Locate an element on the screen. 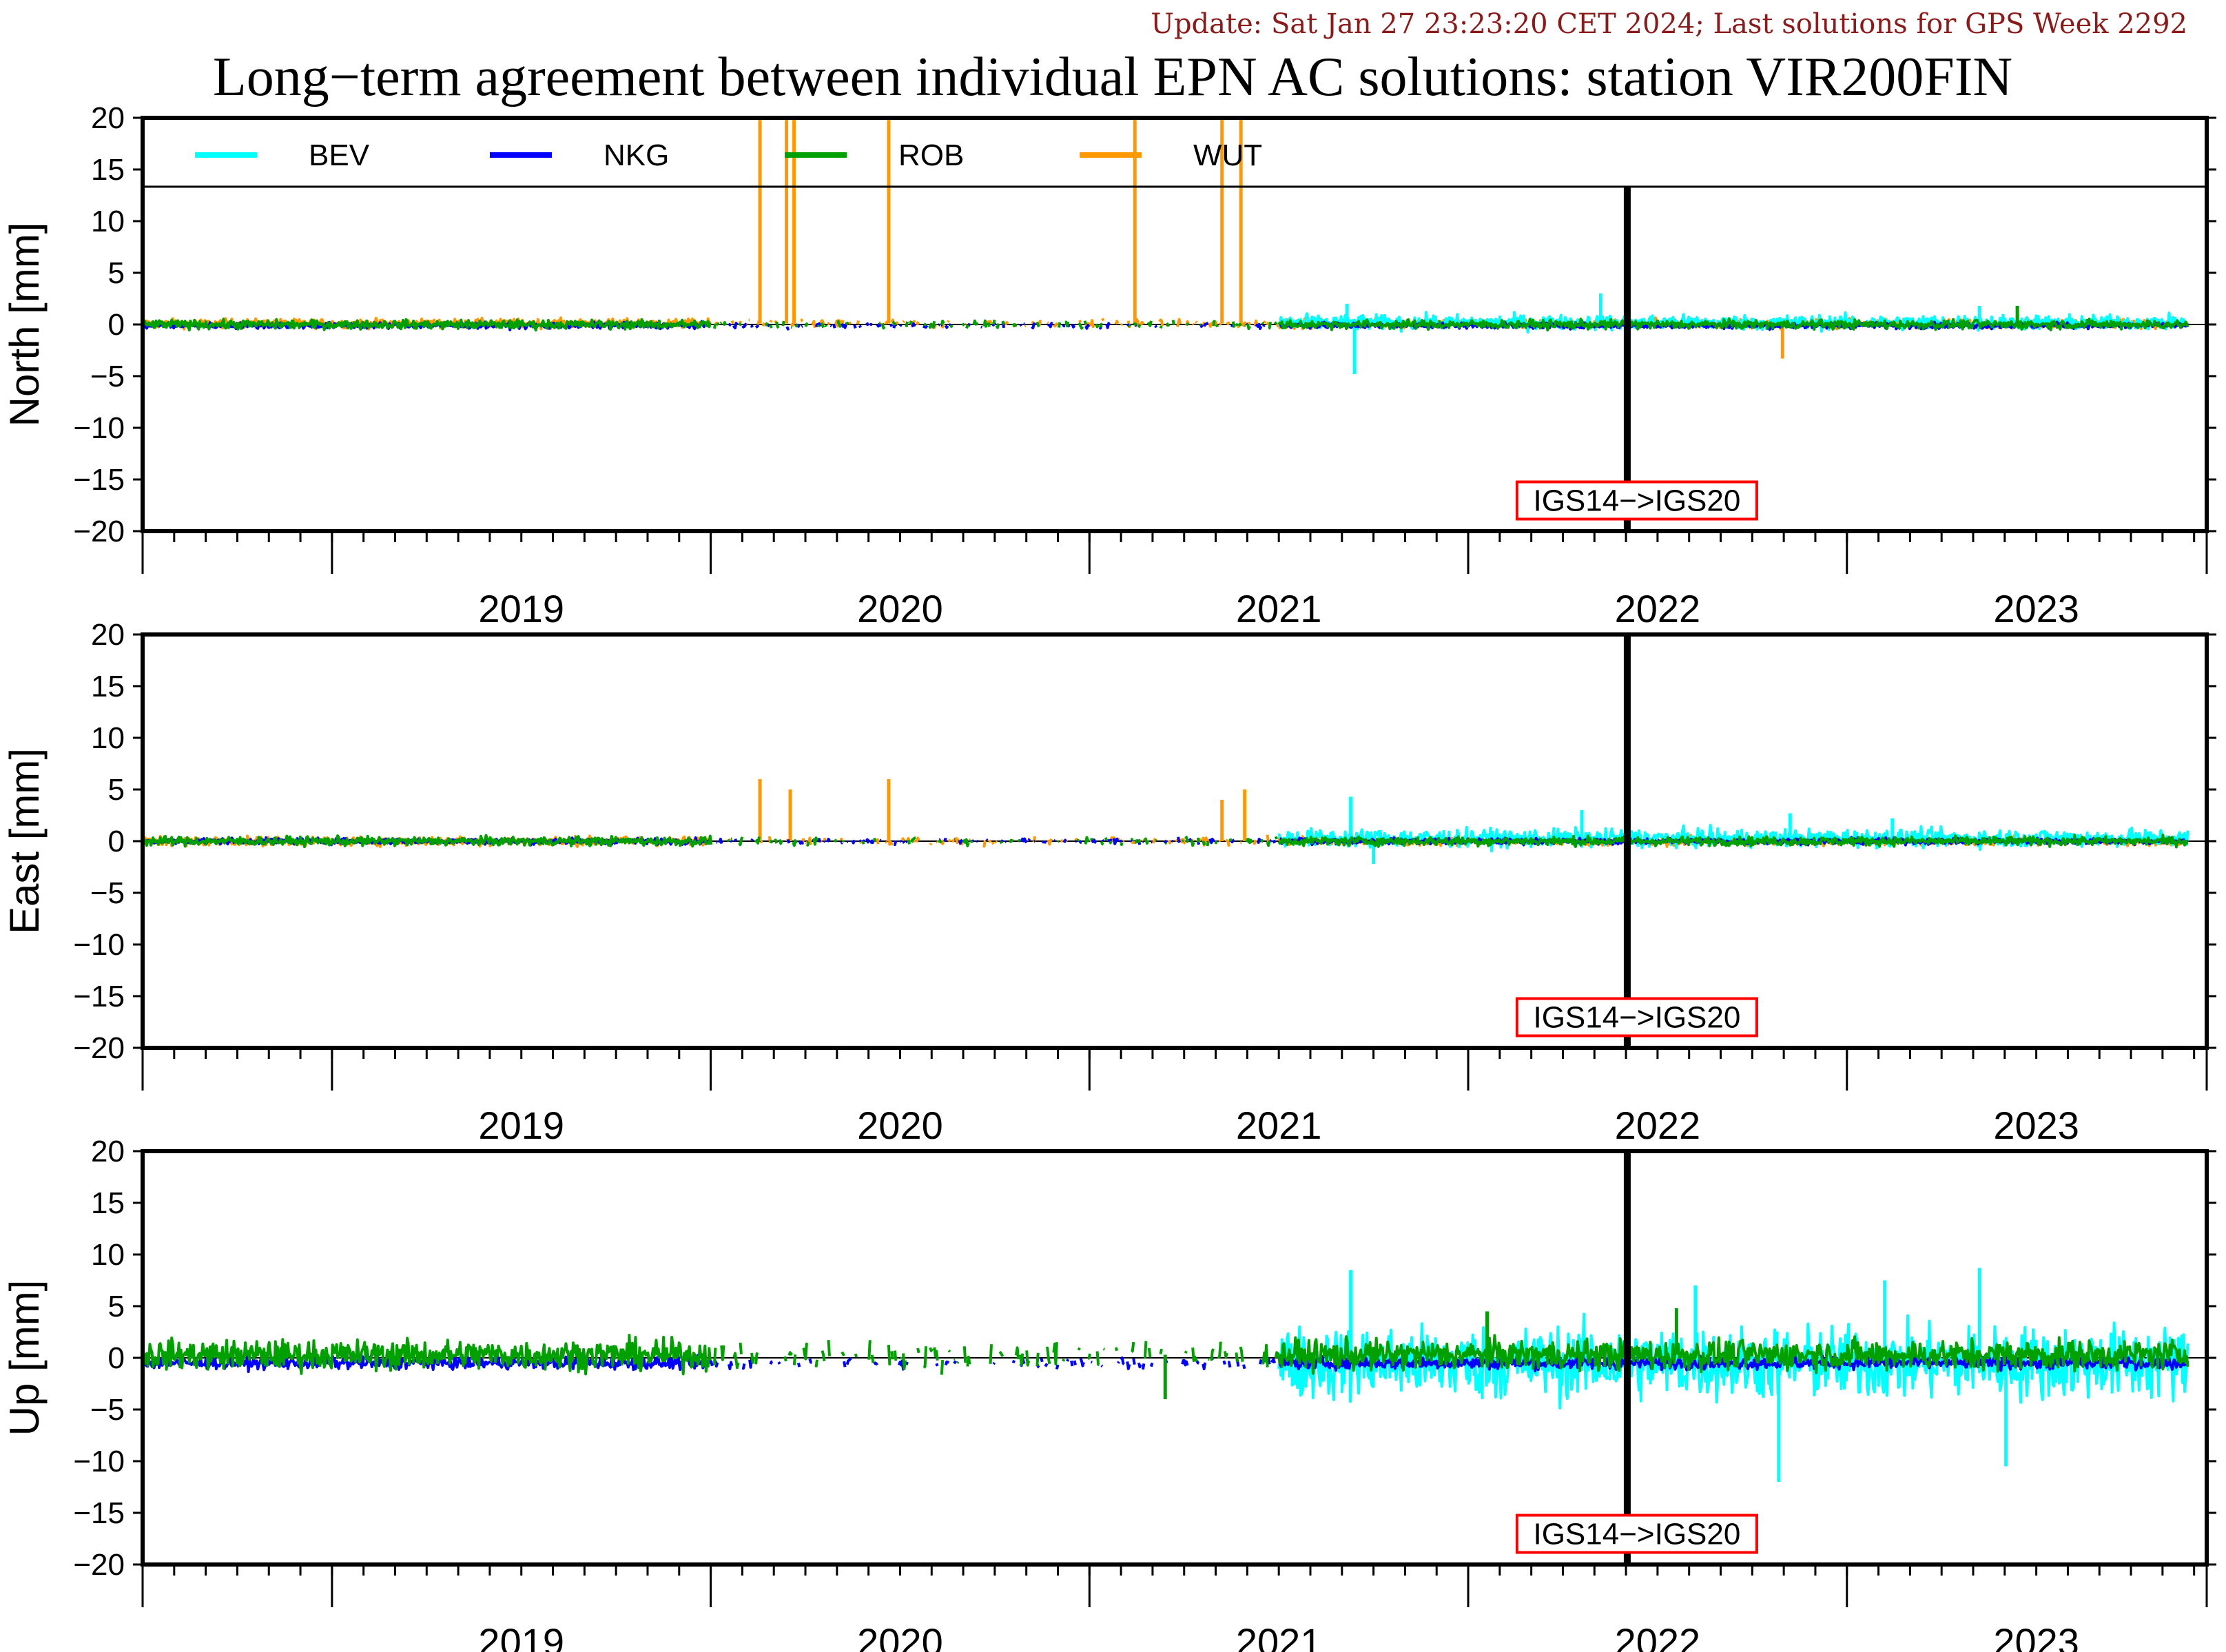 The width and height of the screenshot is (2226, 1652). series-nkg is located at coordinates (1166, 1363).